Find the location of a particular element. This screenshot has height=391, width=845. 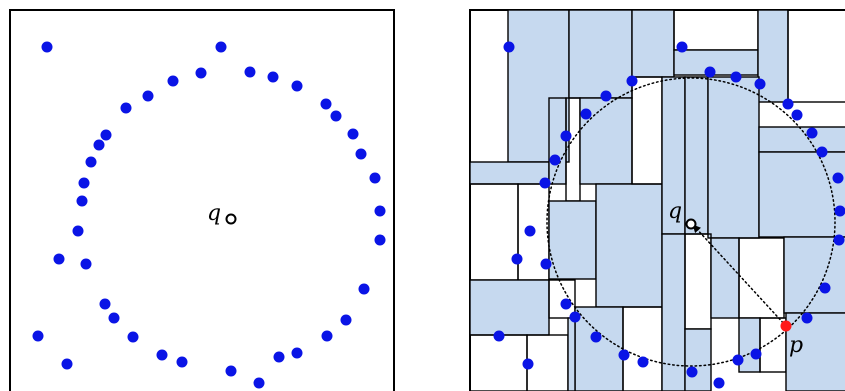

left-query-point is located at coordinates (231, 219).